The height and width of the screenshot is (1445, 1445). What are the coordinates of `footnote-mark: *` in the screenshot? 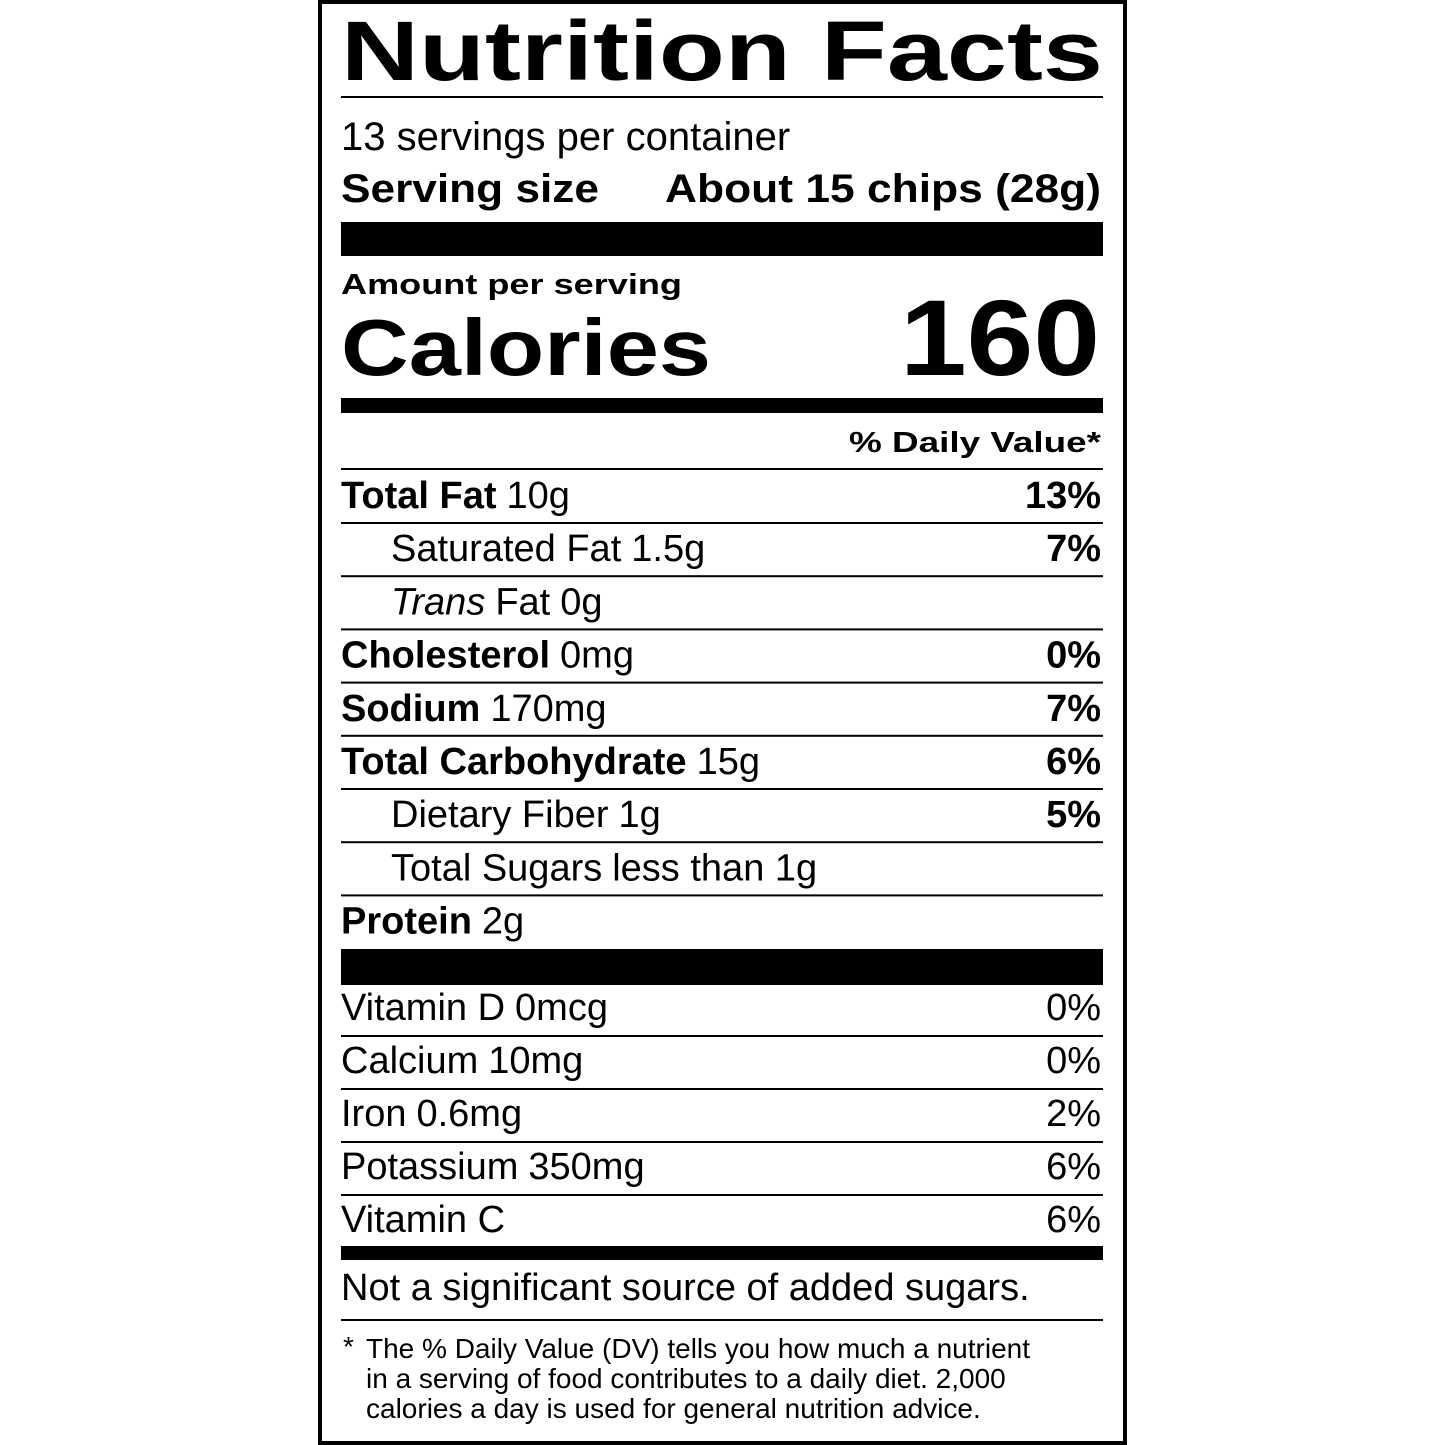 It's located at (348, 1346).